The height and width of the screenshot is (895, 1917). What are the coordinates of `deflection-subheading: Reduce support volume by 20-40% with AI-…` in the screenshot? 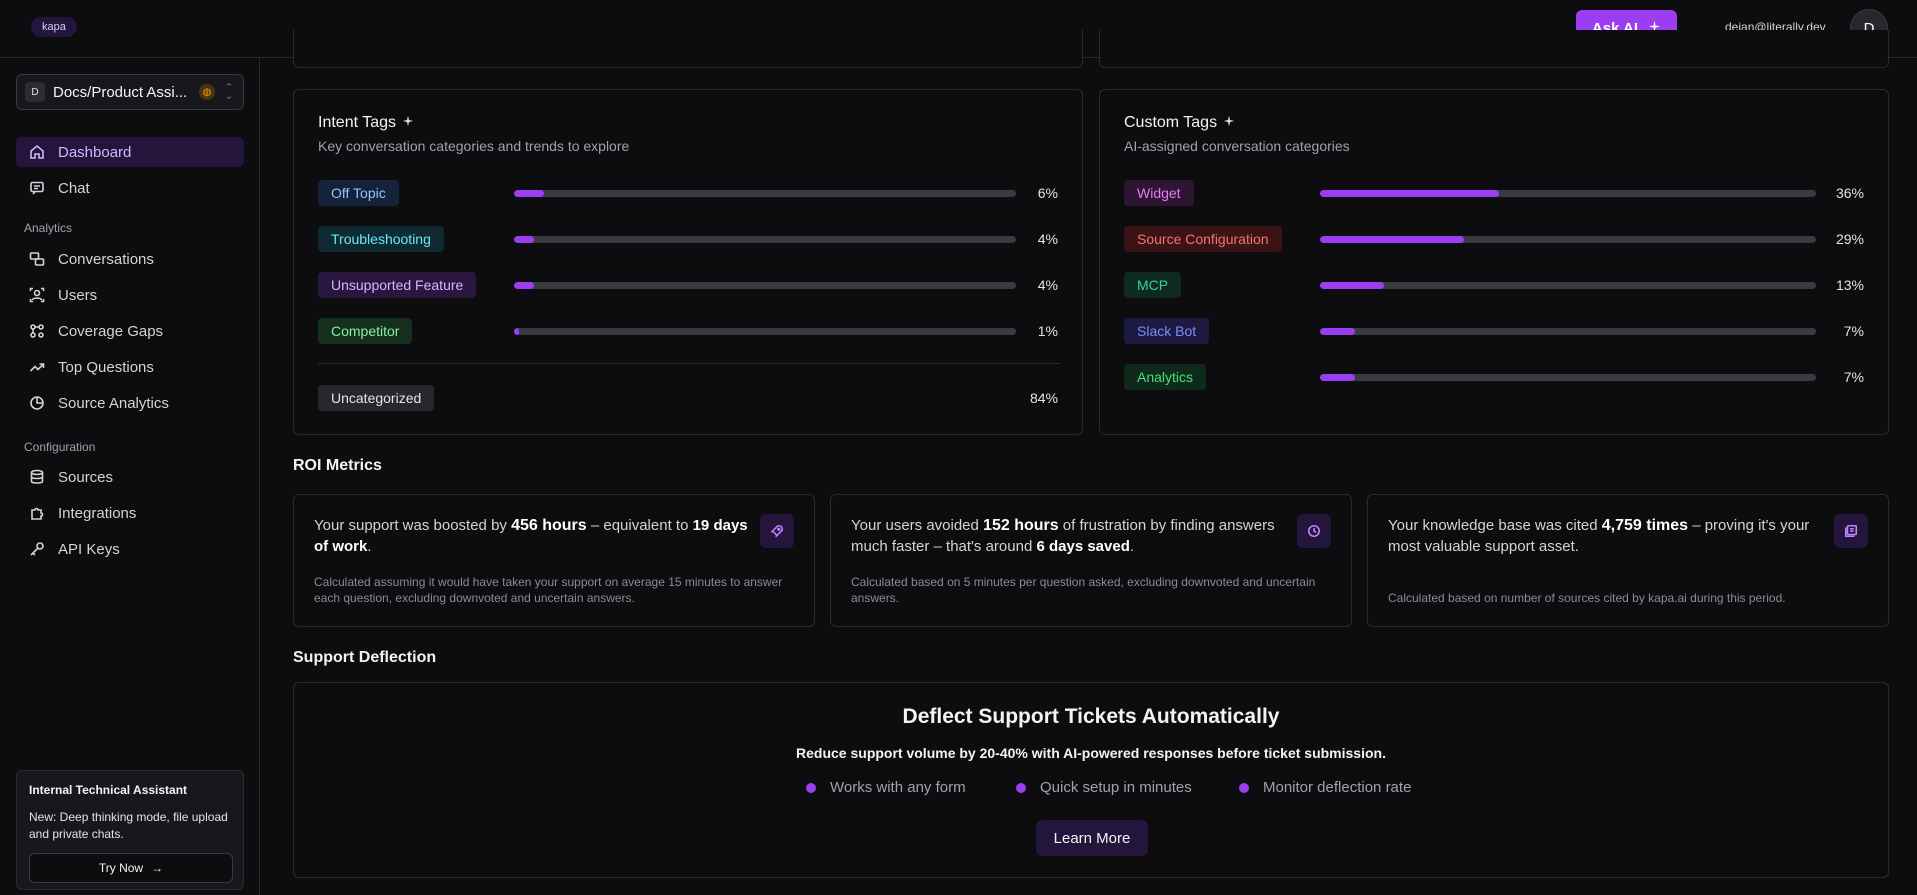 It's located at (1091, 753).